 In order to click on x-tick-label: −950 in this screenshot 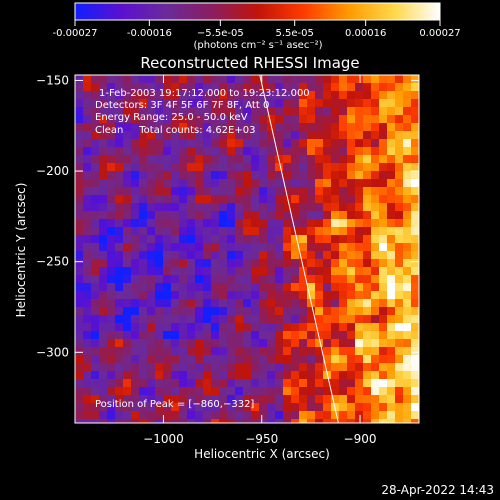, I will do `click(261, 439)`.